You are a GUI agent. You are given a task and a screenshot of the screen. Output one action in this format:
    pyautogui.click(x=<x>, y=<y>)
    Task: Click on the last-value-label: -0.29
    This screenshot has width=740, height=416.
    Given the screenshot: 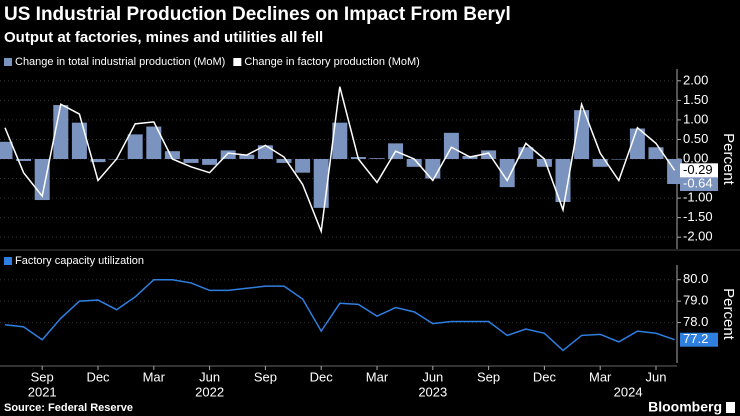 What is the action you would take?
    pyautogui.click(x=698, y=169)
    